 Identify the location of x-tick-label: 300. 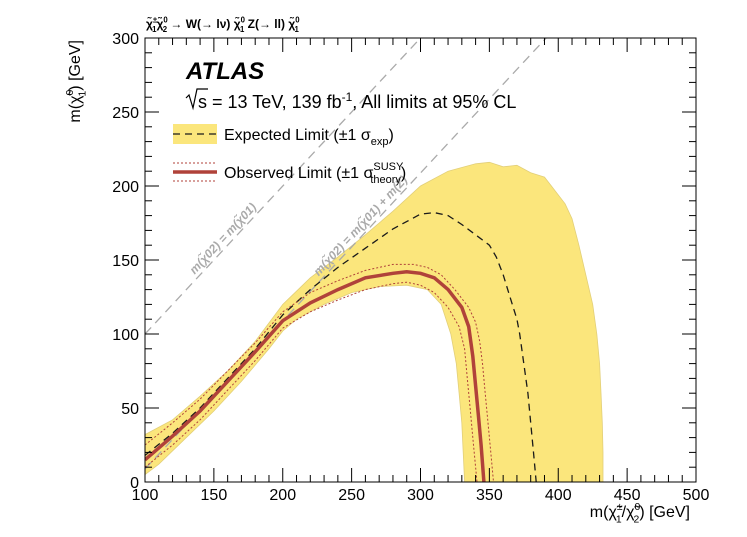
(420, 495).